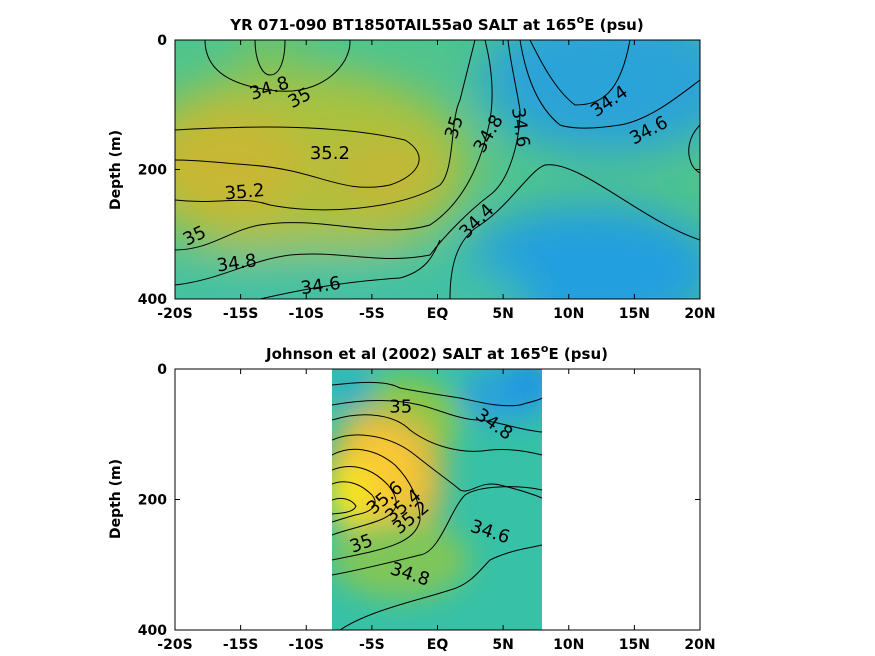 The image size is (875, 656). What do you see at coordinates (116, 499) in the screenshot?
I see `panel-2-ylabel: Depth (m)` at bounding box center [116, 499].